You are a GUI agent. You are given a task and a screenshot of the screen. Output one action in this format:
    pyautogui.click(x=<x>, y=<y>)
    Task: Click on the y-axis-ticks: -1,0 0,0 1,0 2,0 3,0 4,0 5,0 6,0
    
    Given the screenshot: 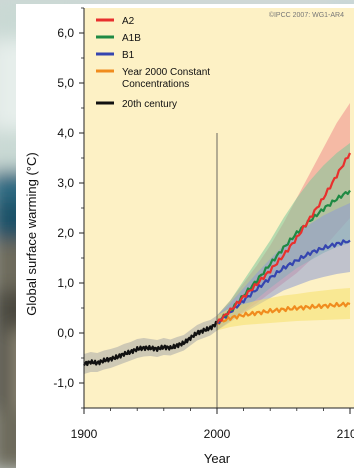 What is the action you would take?
    pyautogui.click(x=68, y=208)
    